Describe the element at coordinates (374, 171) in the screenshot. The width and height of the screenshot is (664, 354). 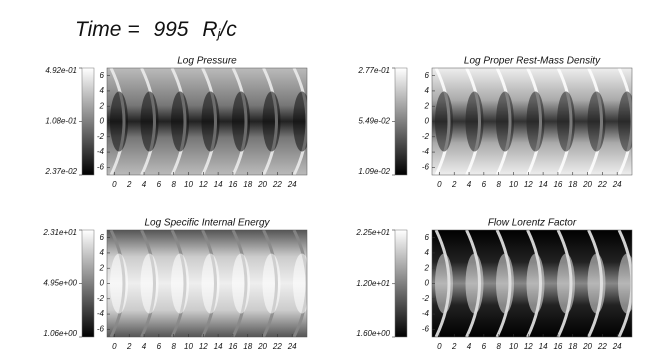
I see `colorbar-tick-label: 1.09e-02` at that location.